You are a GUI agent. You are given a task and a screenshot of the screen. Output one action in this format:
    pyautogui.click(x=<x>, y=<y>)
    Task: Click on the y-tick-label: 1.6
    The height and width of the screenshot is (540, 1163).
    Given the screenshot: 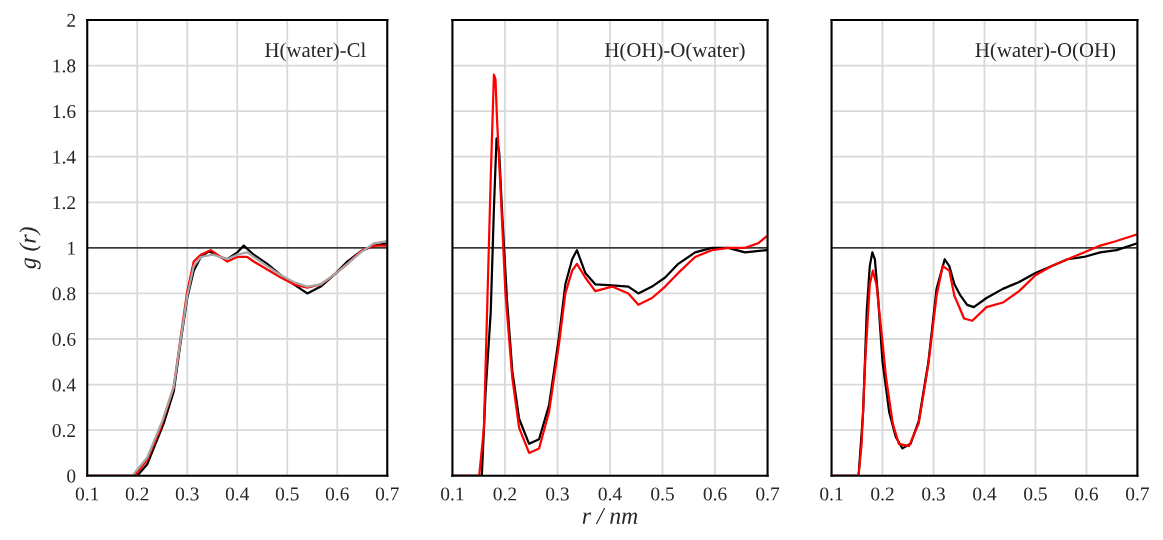 What is the action you would take?
    pyautogui.click(x=64, y=112)
    